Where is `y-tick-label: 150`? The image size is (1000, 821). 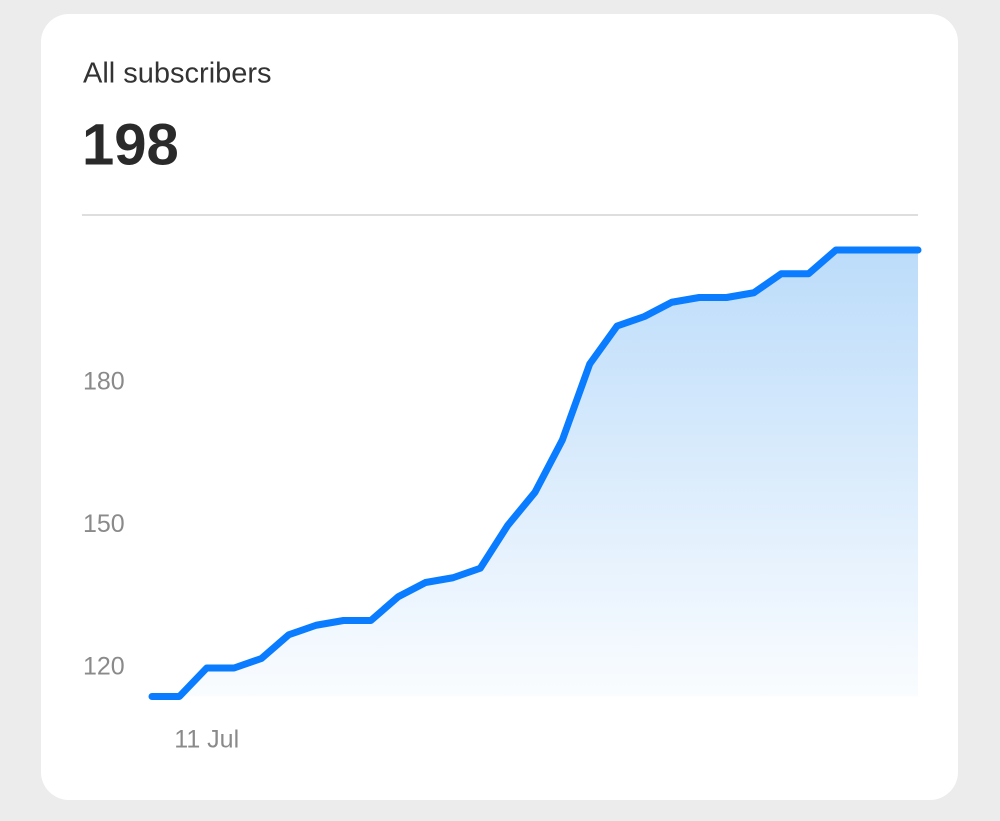
y-tick-label: 150 is located at coordinates (104, 524).